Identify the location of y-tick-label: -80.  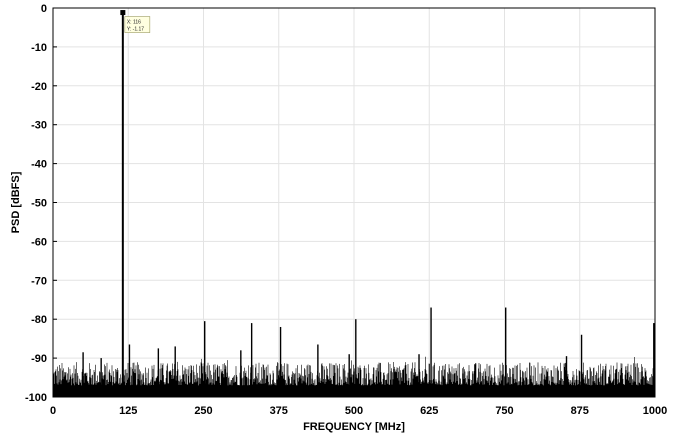
(39, 320).